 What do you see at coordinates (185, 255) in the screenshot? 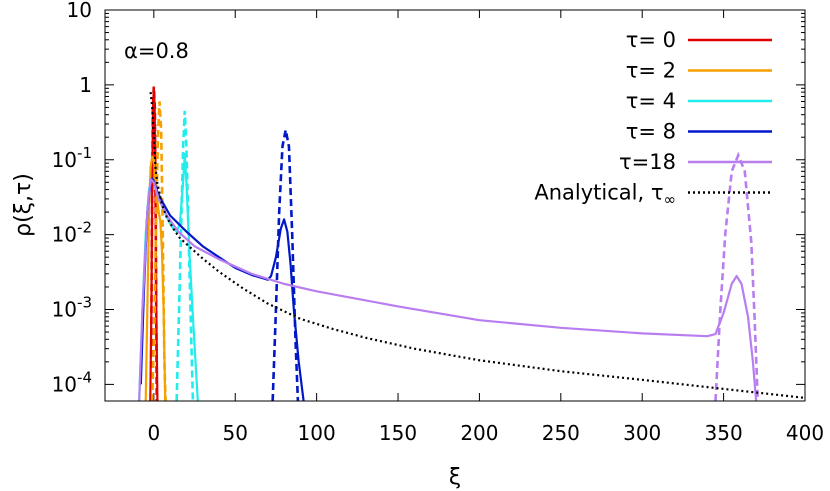
I see `series-2-dashed-line` at bounding box center [185, 255].